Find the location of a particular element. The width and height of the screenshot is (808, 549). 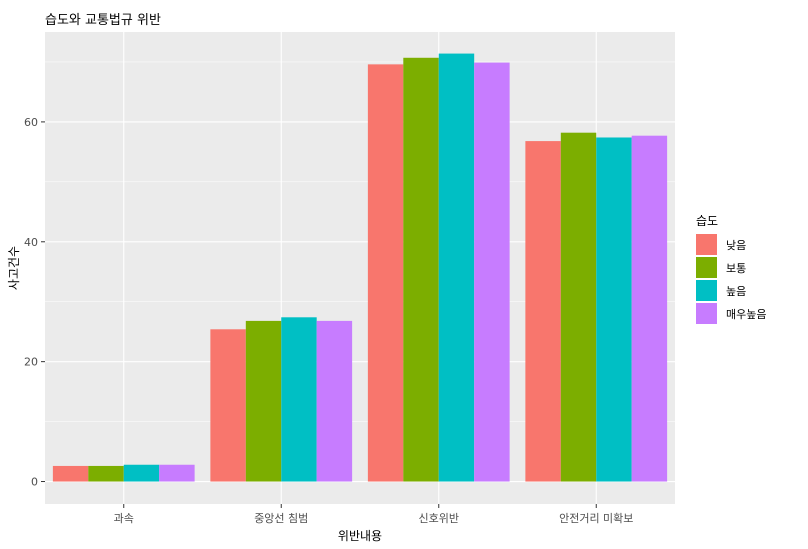

y-axis-title: 사고건수 is located at coordinates (14, 268).